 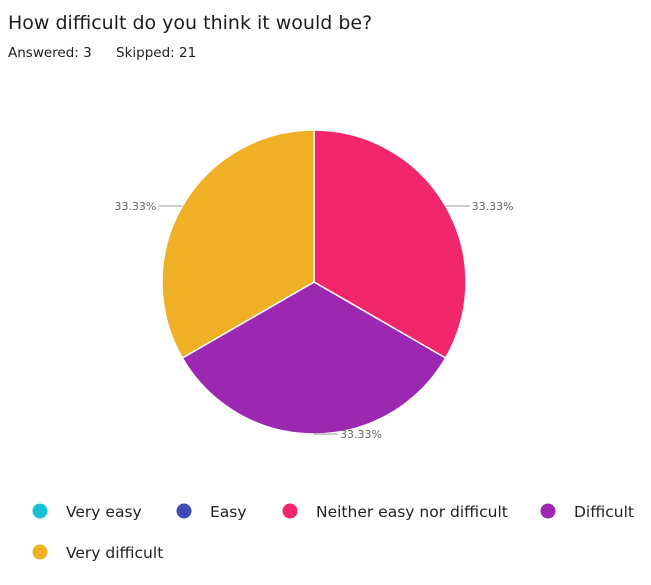 I want to click on pie-slice-neither-easy-nor-difficult, so click(x=390, y=244).